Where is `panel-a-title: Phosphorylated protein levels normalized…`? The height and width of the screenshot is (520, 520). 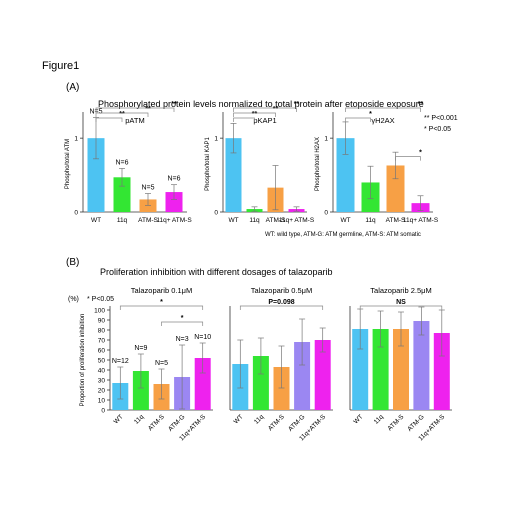 panel-a-title: Phosphorylated protein levels normalized… is located at coordinates (261, 104).